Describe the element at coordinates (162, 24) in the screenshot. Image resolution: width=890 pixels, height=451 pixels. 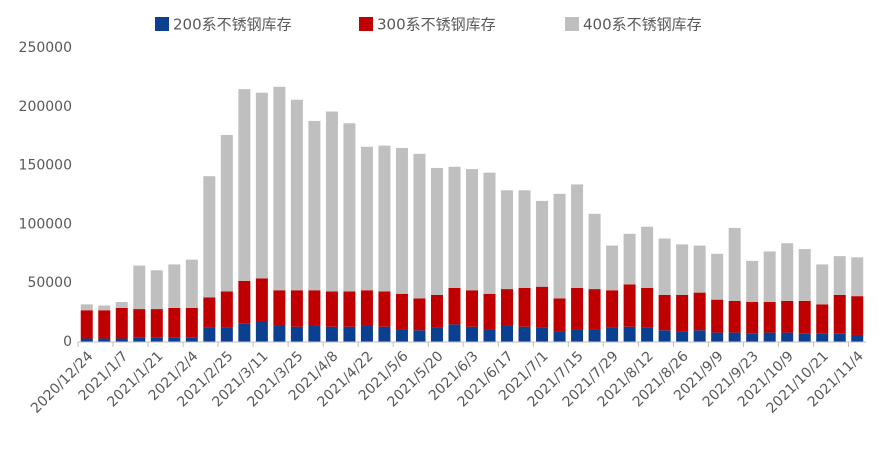
I see `legend-swatch` at that location.